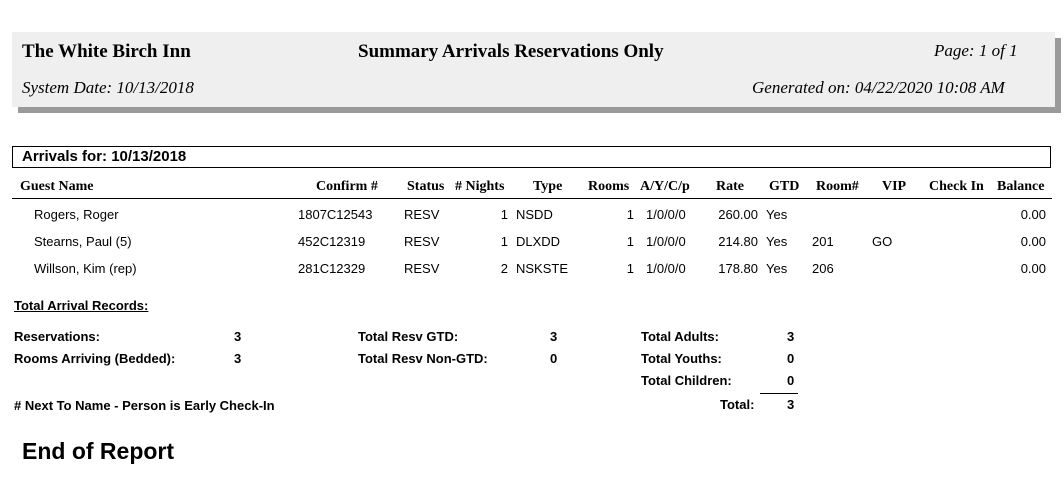 The width and height of the screenshot is (1064, 479). Describe the element at coordinates (878, 87) in the screenshot. I see `generated-on: Generated on: 04/22/2020 10:08 AM` at that location.